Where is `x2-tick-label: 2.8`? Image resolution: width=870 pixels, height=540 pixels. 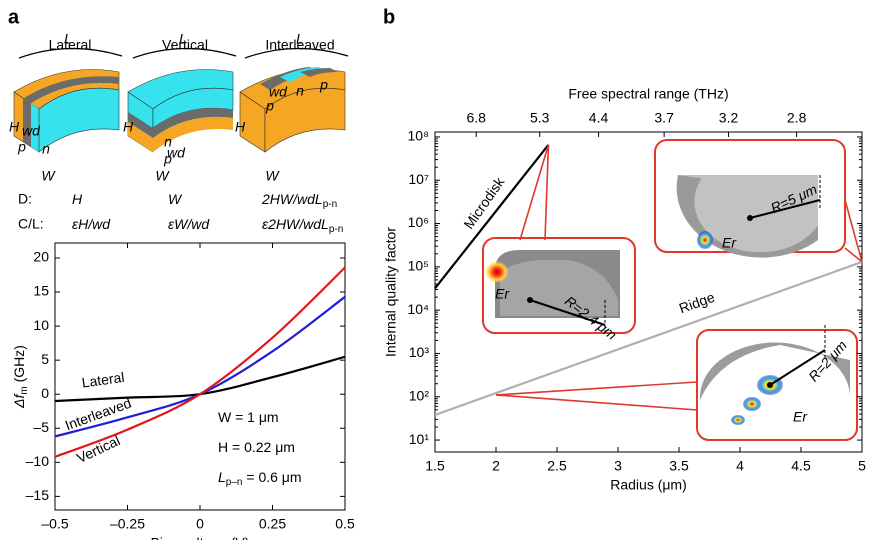 x2-tick-label: 2.8 is located at coordinates (797, 118).